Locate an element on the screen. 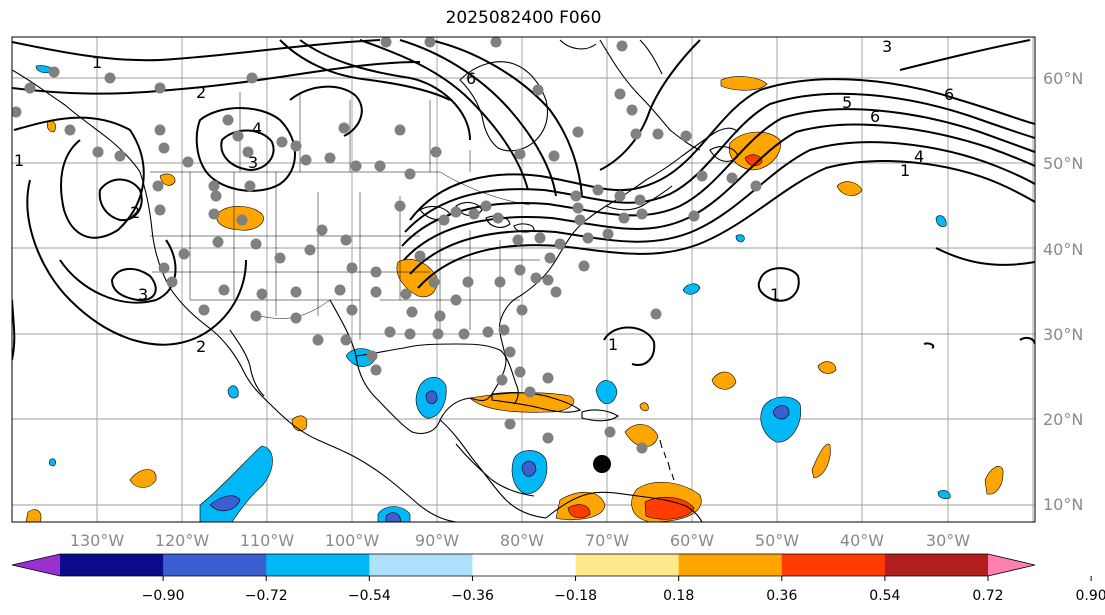 The image size is (1105, 615). latitude-label: 50°N is located at coordinates (1063, 163).